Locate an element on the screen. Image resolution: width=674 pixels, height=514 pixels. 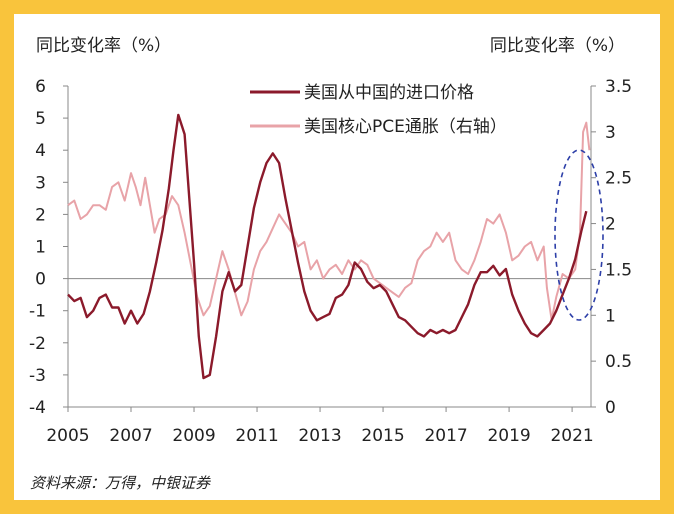
right-axis-title: 同比变化率（%） is located at coordinates (557, 46).